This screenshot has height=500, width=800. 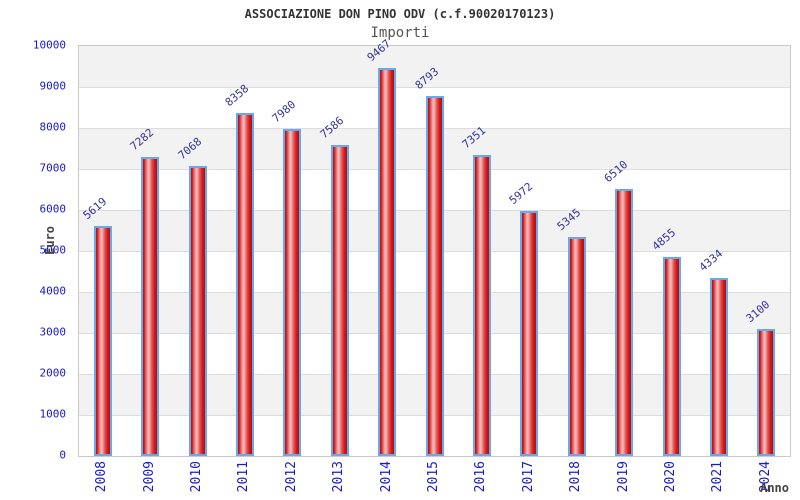 I want to click on x-tick-slot: 2020, so click(x=670, y=480).